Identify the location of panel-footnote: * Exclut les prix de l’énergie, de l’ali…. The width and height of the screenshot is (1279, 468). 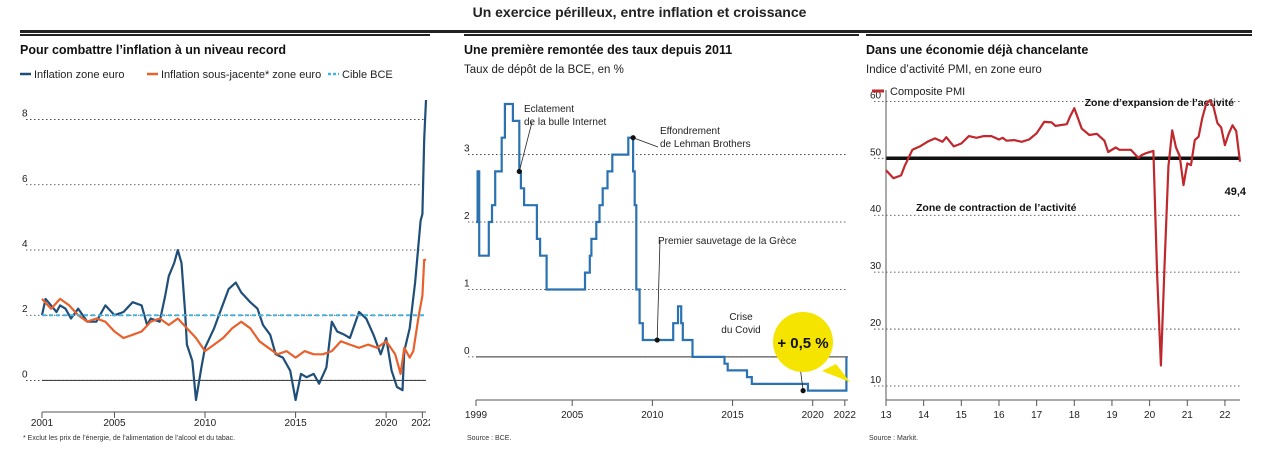
(129, 438).